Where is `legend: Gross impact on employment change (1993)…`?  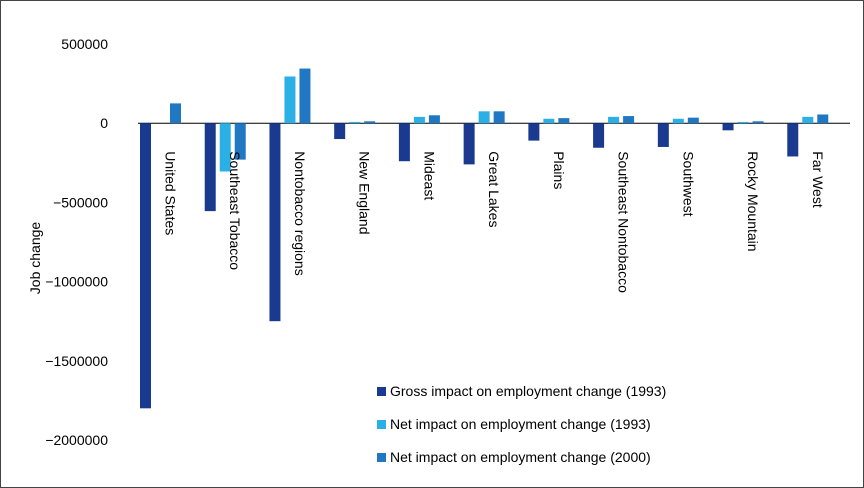 legend: Gross impact on employment change (1993)… is located at coordinates (521, 424).